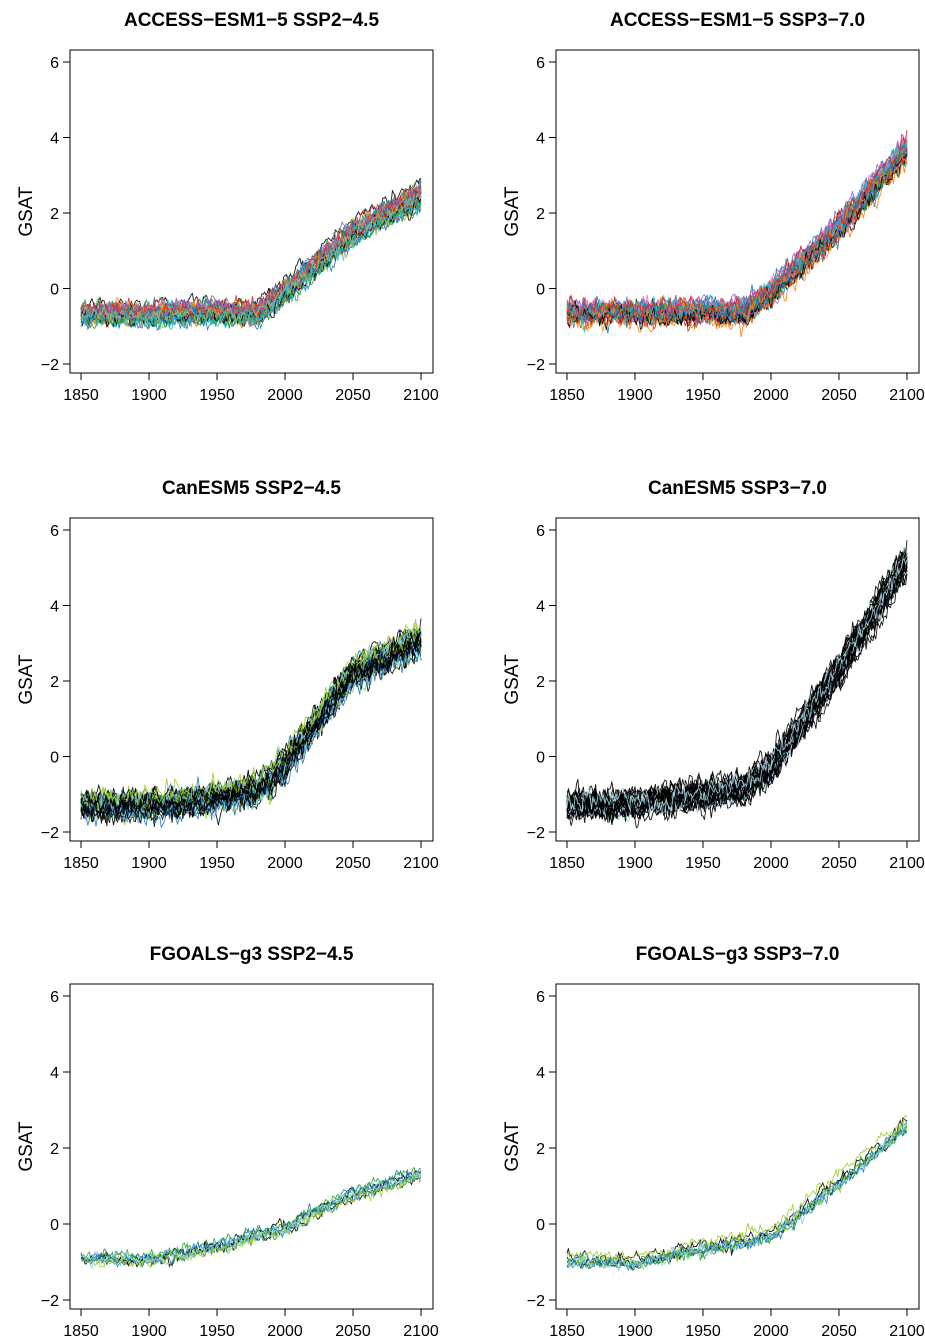 This screenshot has height=1336, width=925. What do you see at coordinates (737, 20) in the screenshot?
I see `panel-title: ACCESS−ESM1−5 SSP3−7.0` at bounding box center [737, 20].